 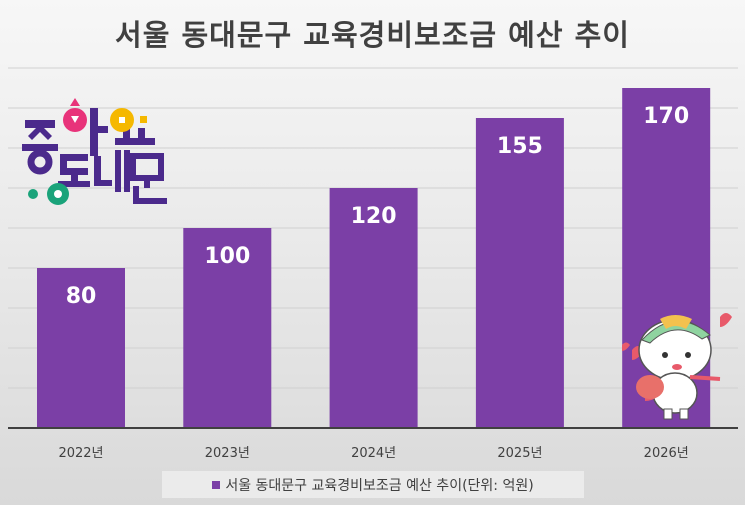 I want to click on x-tick-label: 2026년, so click(x=666, y=453).